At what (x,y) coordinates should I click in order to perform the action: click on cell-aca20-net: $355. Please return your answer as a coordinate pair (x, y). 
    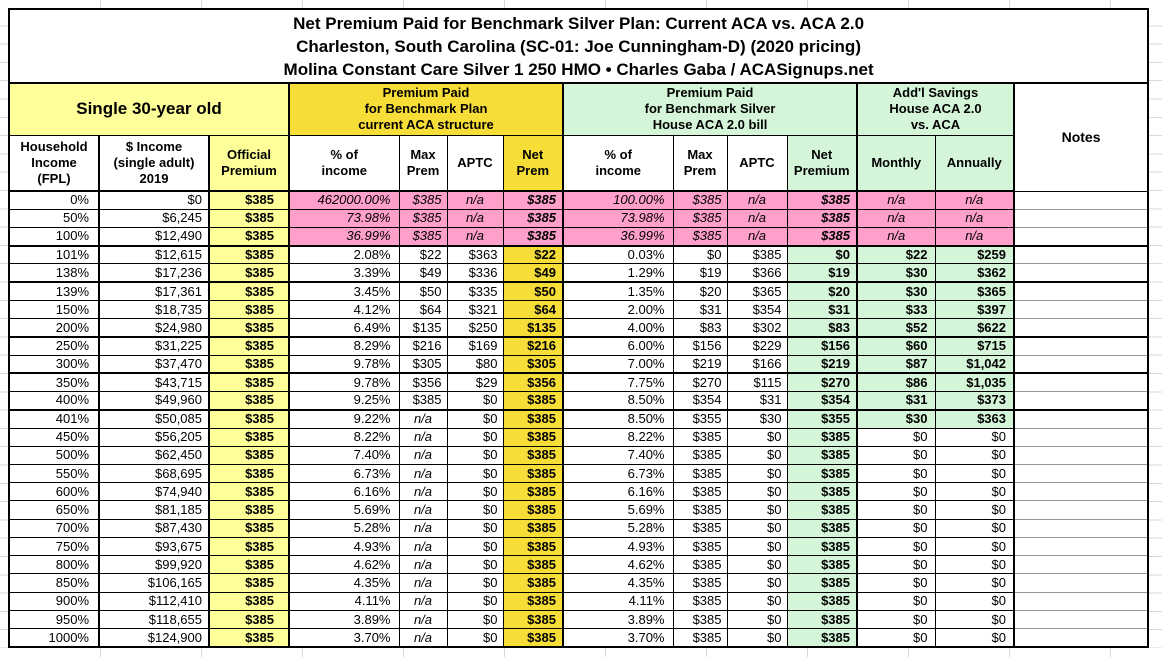
    Looking at the image, I should click on (822, 419).